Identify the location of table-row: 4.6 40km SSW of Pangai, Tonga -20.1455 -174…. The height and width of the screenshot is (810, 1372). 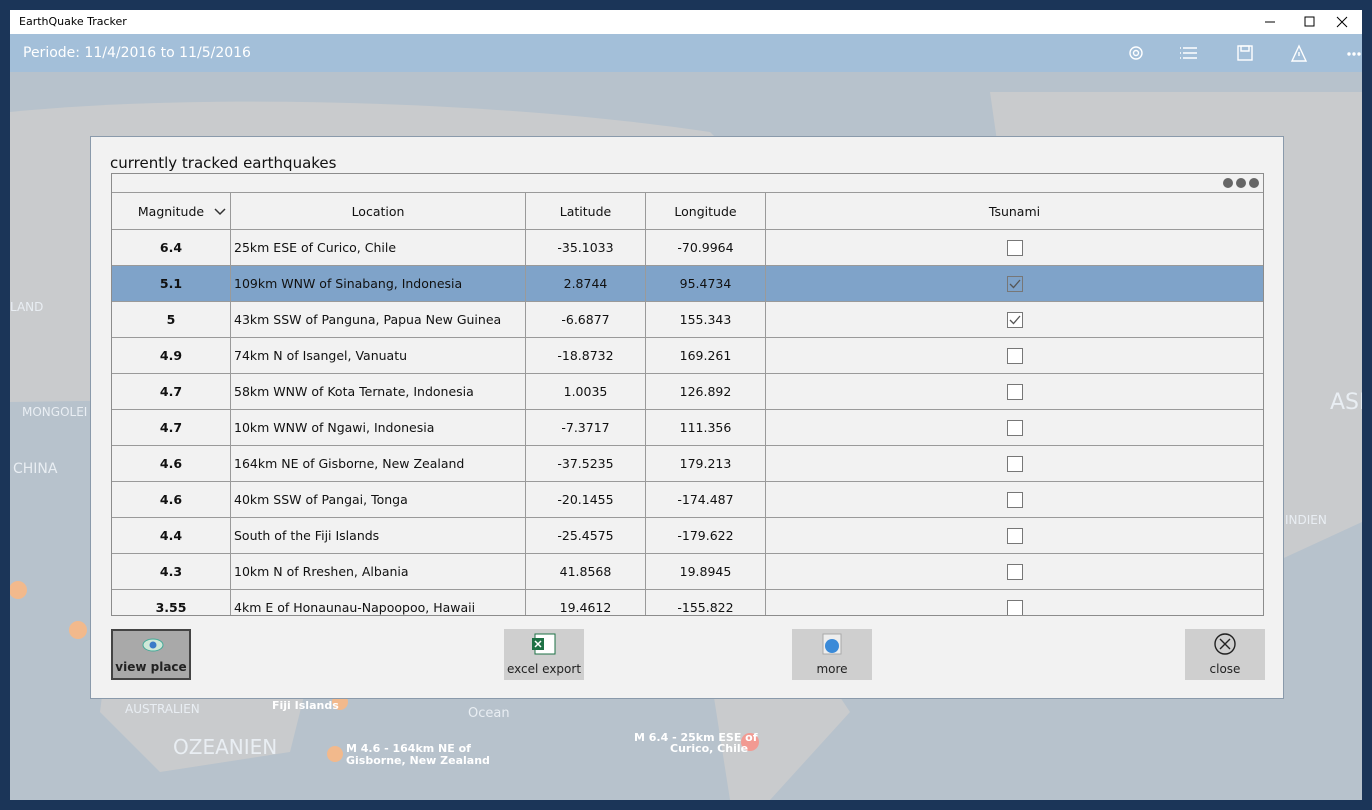
(687, 500).